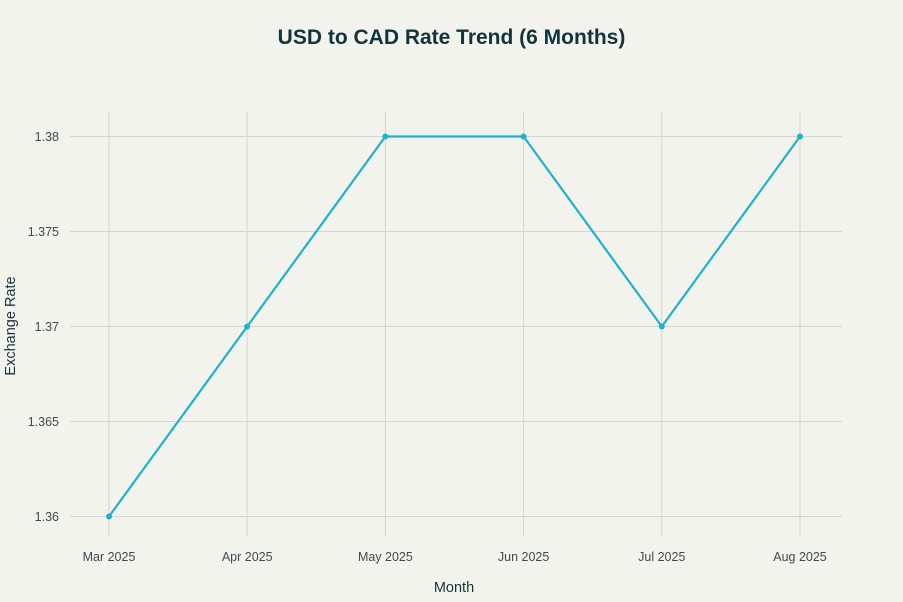  What do you see at coordinates (47, 517) in the screenshot?
I see `y-tick-label: 1.36` at bounding box center [47, 517].